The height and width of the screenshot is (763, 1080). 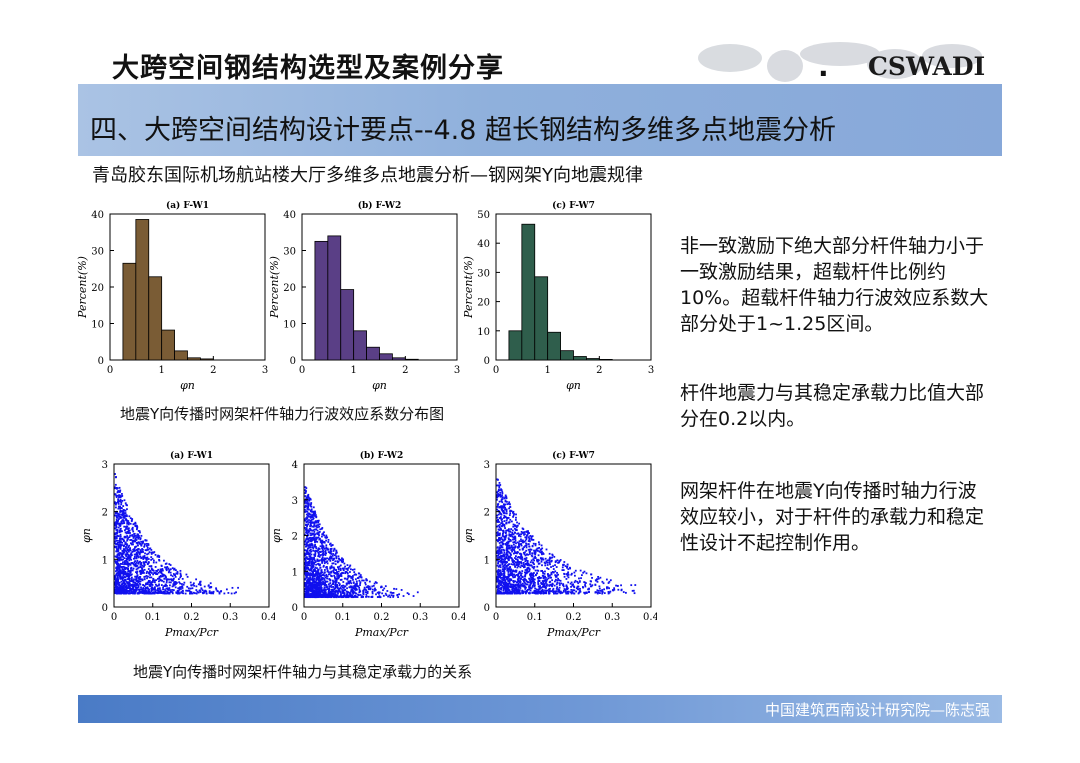 I want to click on section-band, so click(x=540, y=120).